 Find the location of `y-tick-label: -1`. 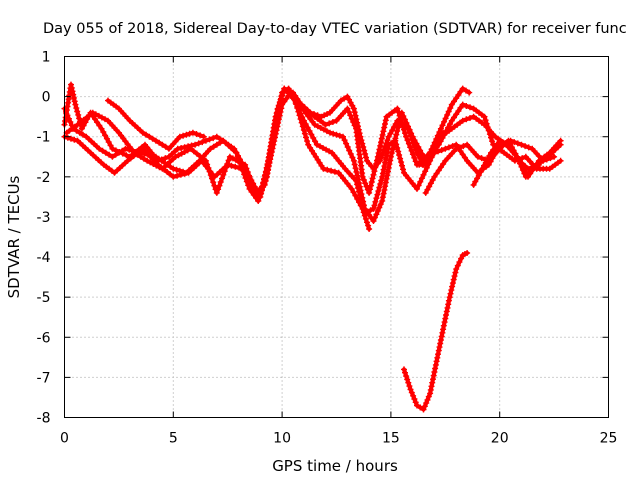

y-tick-label: -1 is located at coordinates (44, 138).